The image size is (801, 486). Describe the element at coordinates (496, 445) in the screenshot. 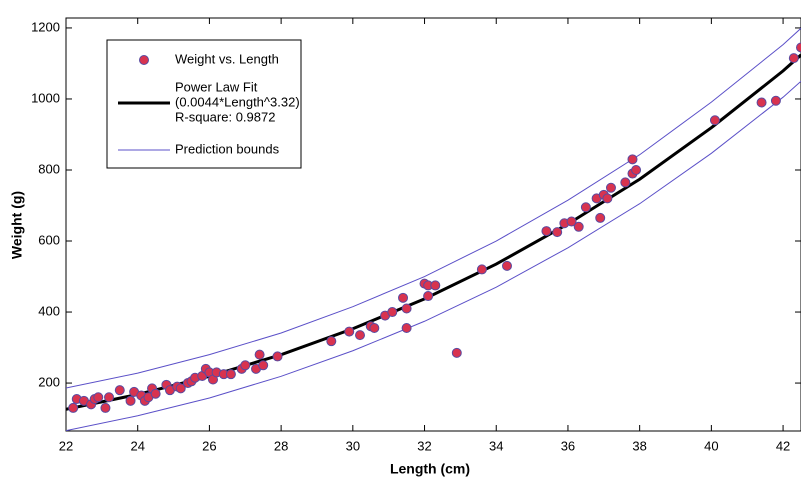

I see `x-tick-label: 34` at that location.